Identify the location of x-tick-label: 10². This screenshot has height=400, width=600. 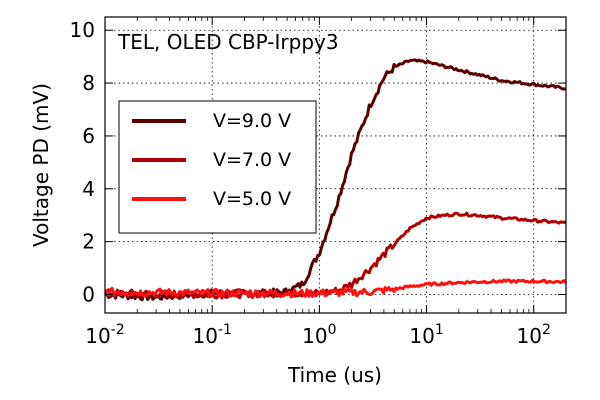
(534, 335).